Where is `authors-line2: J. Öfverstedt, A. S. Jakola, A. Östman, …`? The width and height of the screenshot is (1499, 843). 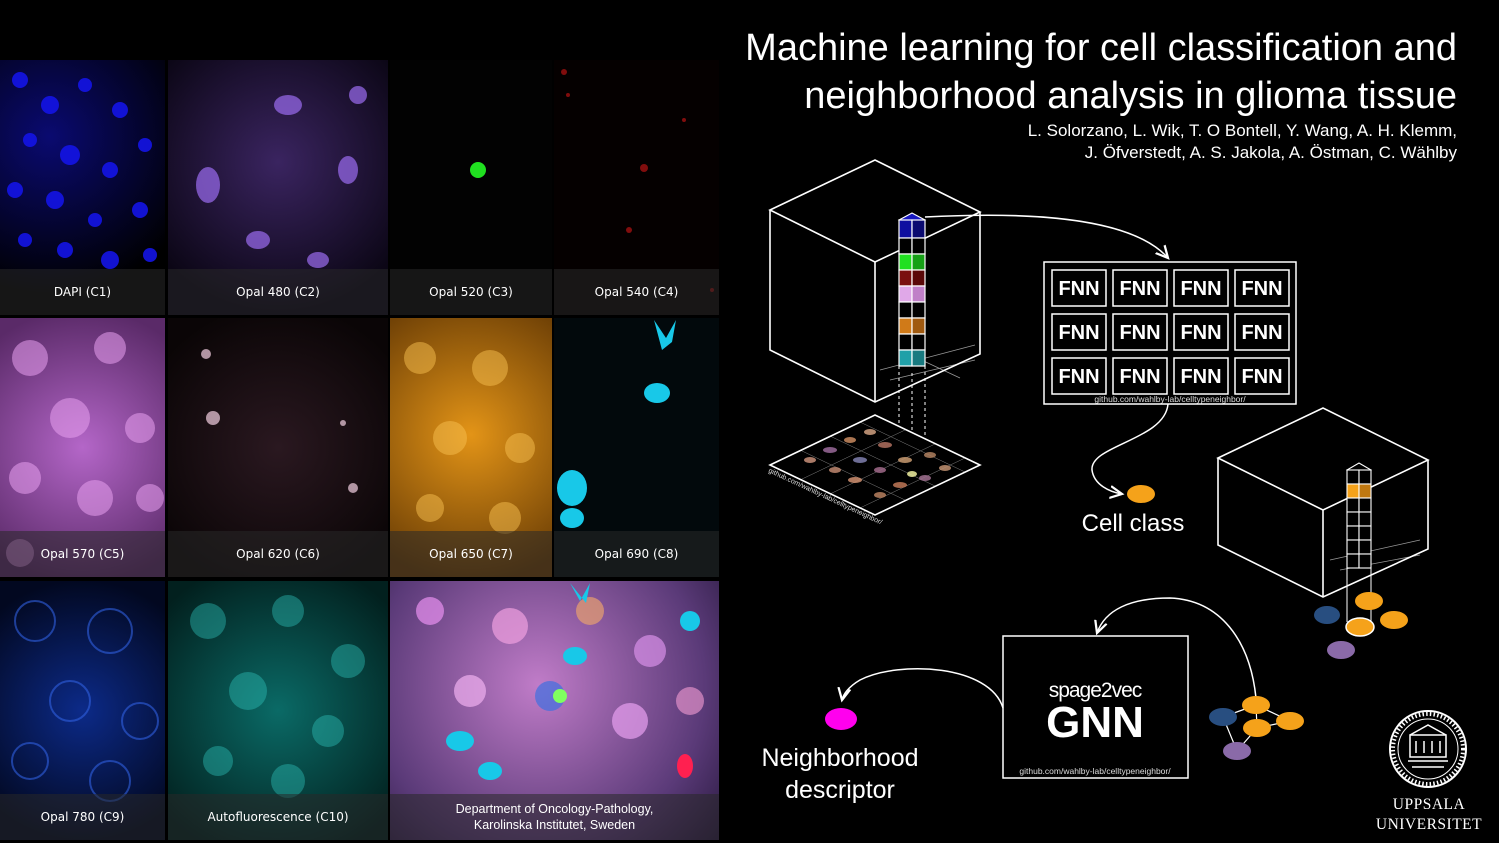 authors-line2: J. Öfverstedt, A. S. Jakola, A. Östman, … is located at coordinates (1270, 152).